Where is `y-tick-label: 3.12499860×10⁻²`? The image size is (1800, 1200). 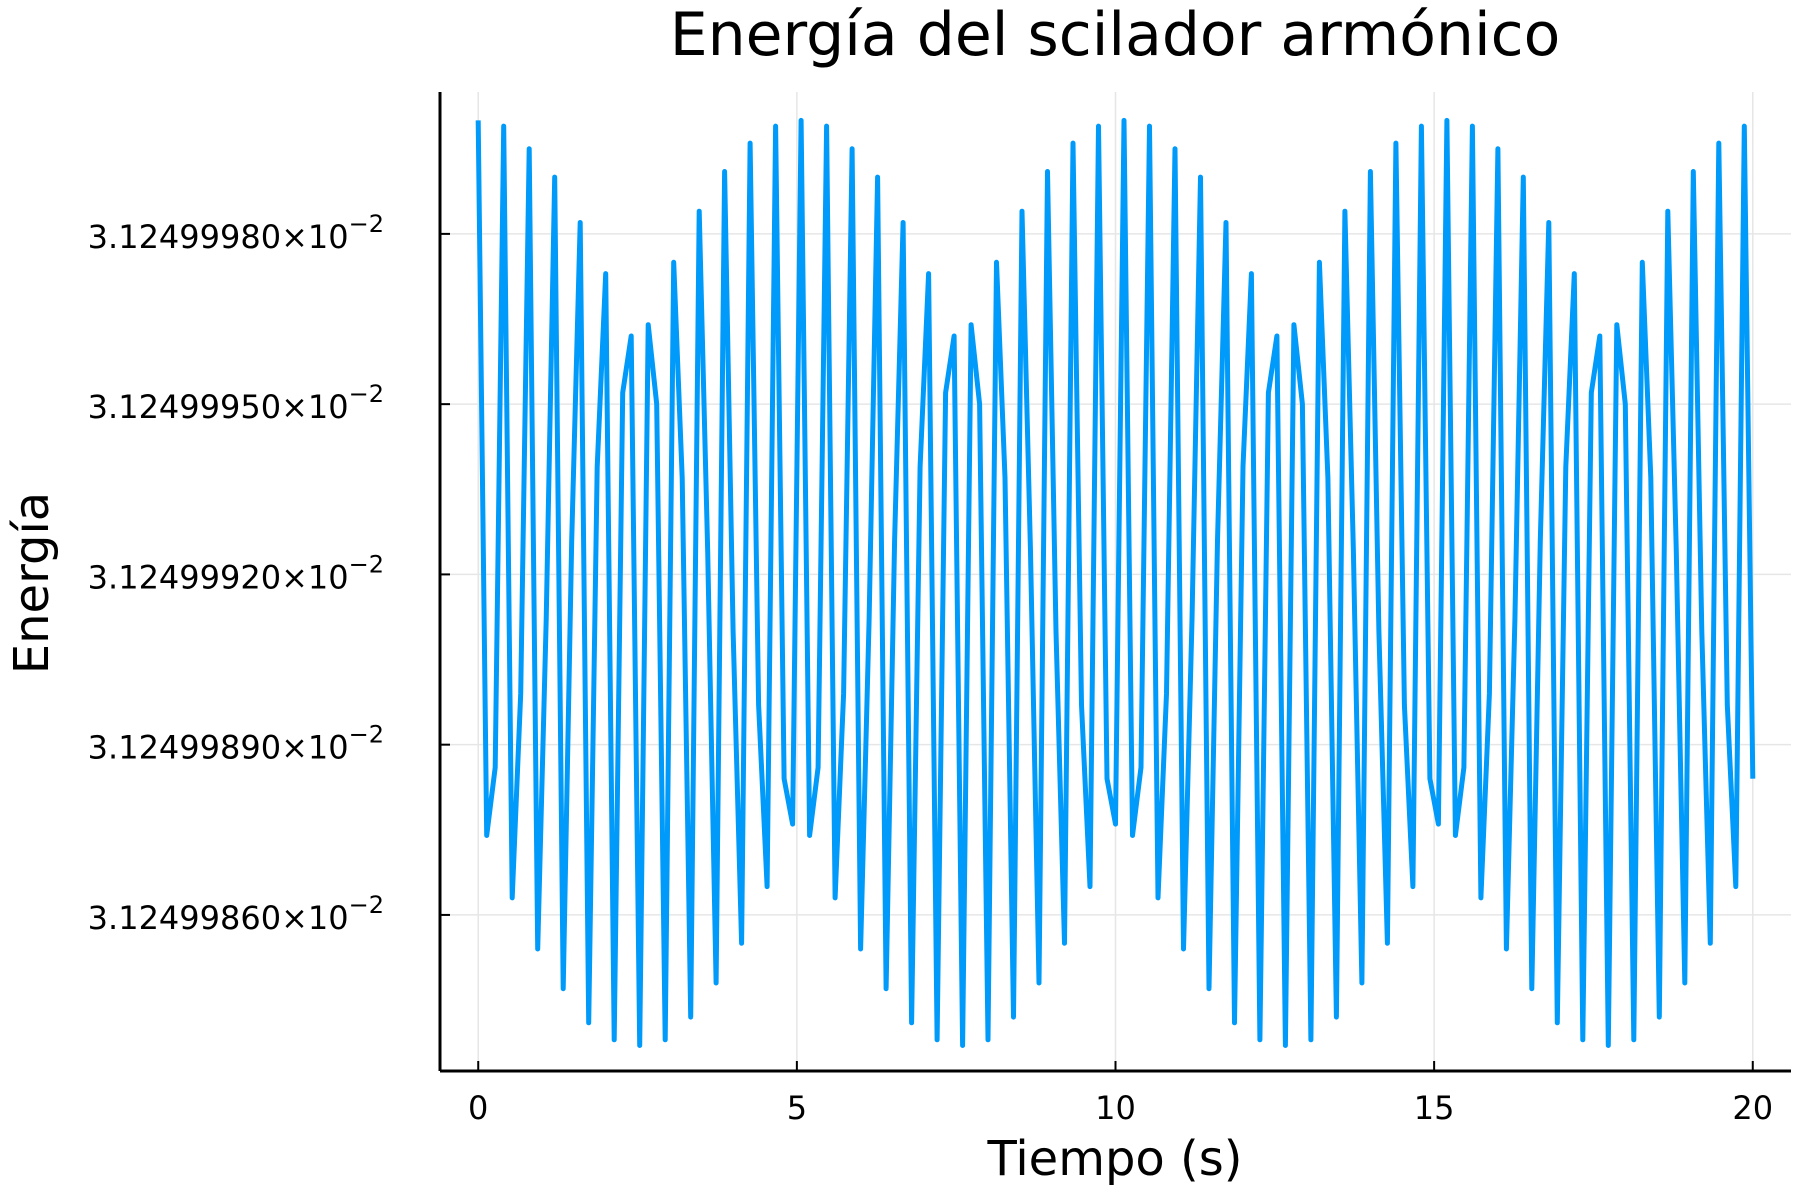
y-tick-label: 3.12499860×10⁻² is located at coordinates (236, 914).